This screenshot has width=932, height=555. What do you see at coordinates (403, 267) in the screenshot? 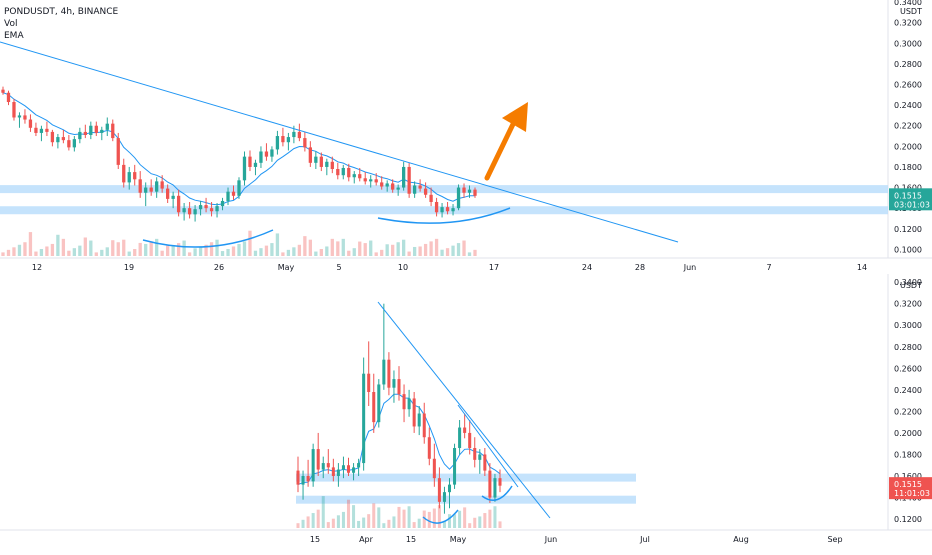
I see `time-tick-label: 10` at bounding box center [403, 267].